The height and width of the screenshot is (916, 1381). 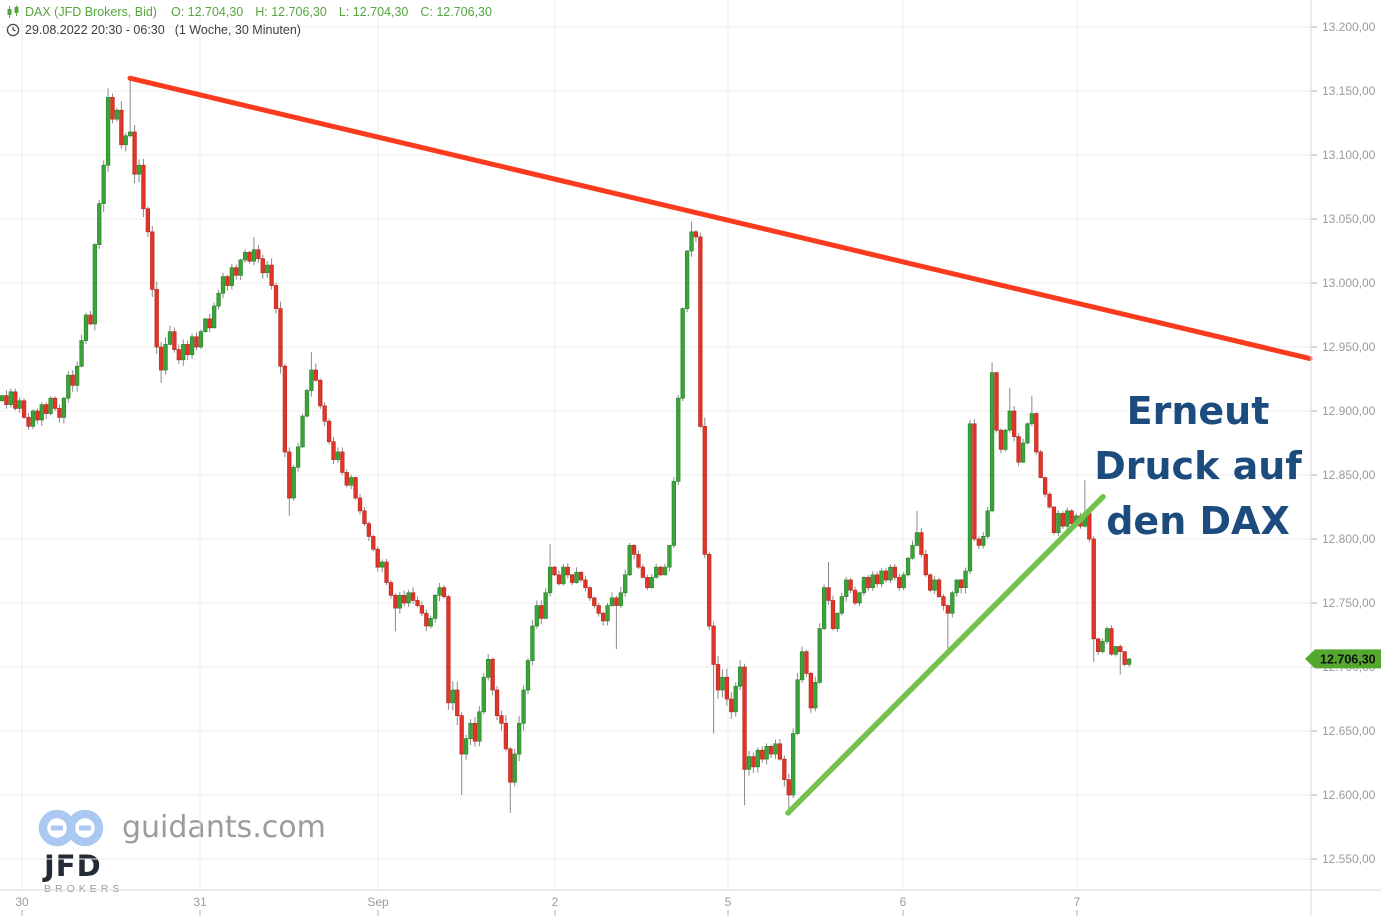 I want to click on instrument-name: DAX (JFD Brokers, Bid), so click(x=91, y=12).